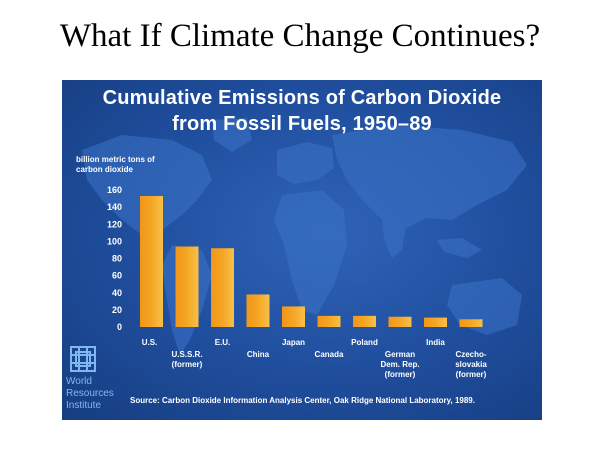 The width and height of the screenshot is (600, 450). What do you see at coordinates (302, 124) in the screenshot?
I see `chart-title-line-2: from Fossil Fuels, 1950–89` at bounding box center [302, 124].